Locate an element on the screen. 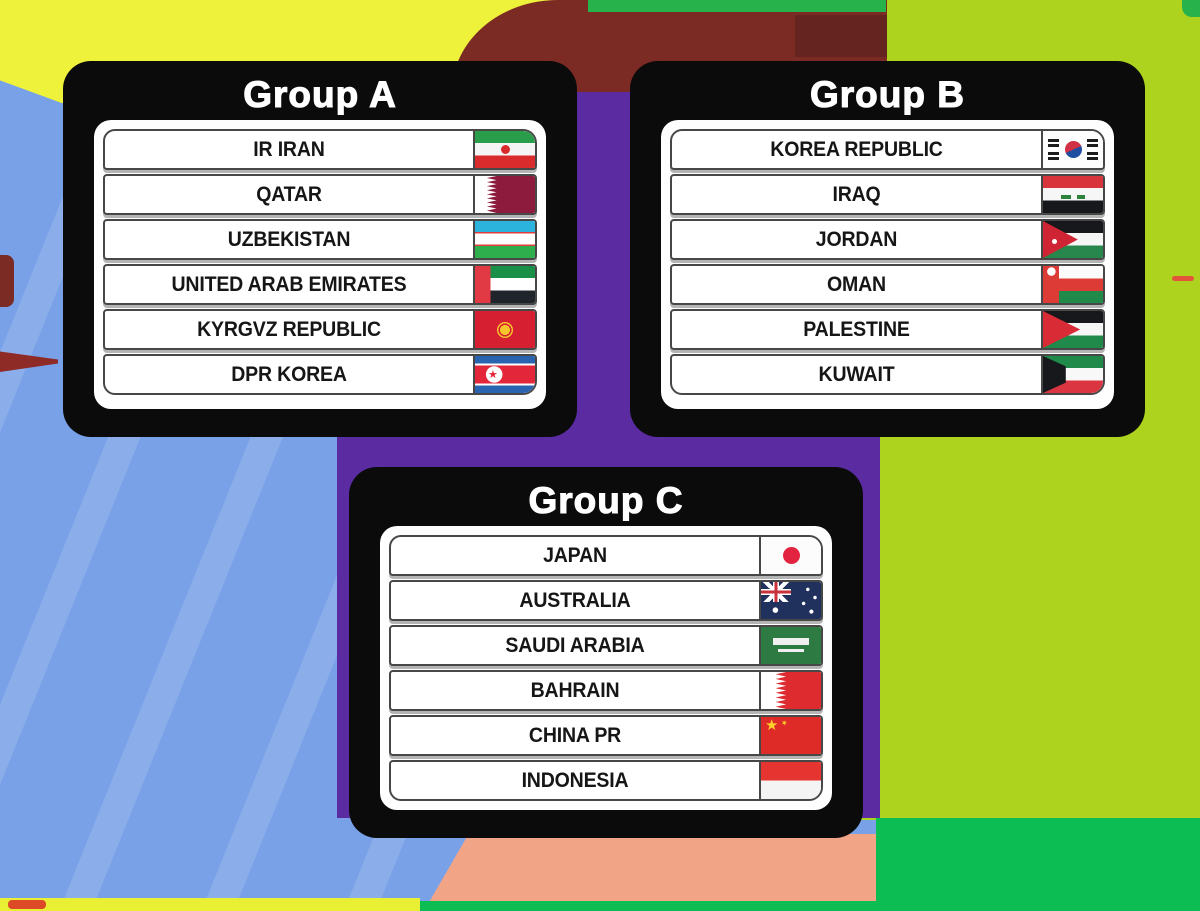  background-green-bottom-strip is located at coordinates (648, 906).